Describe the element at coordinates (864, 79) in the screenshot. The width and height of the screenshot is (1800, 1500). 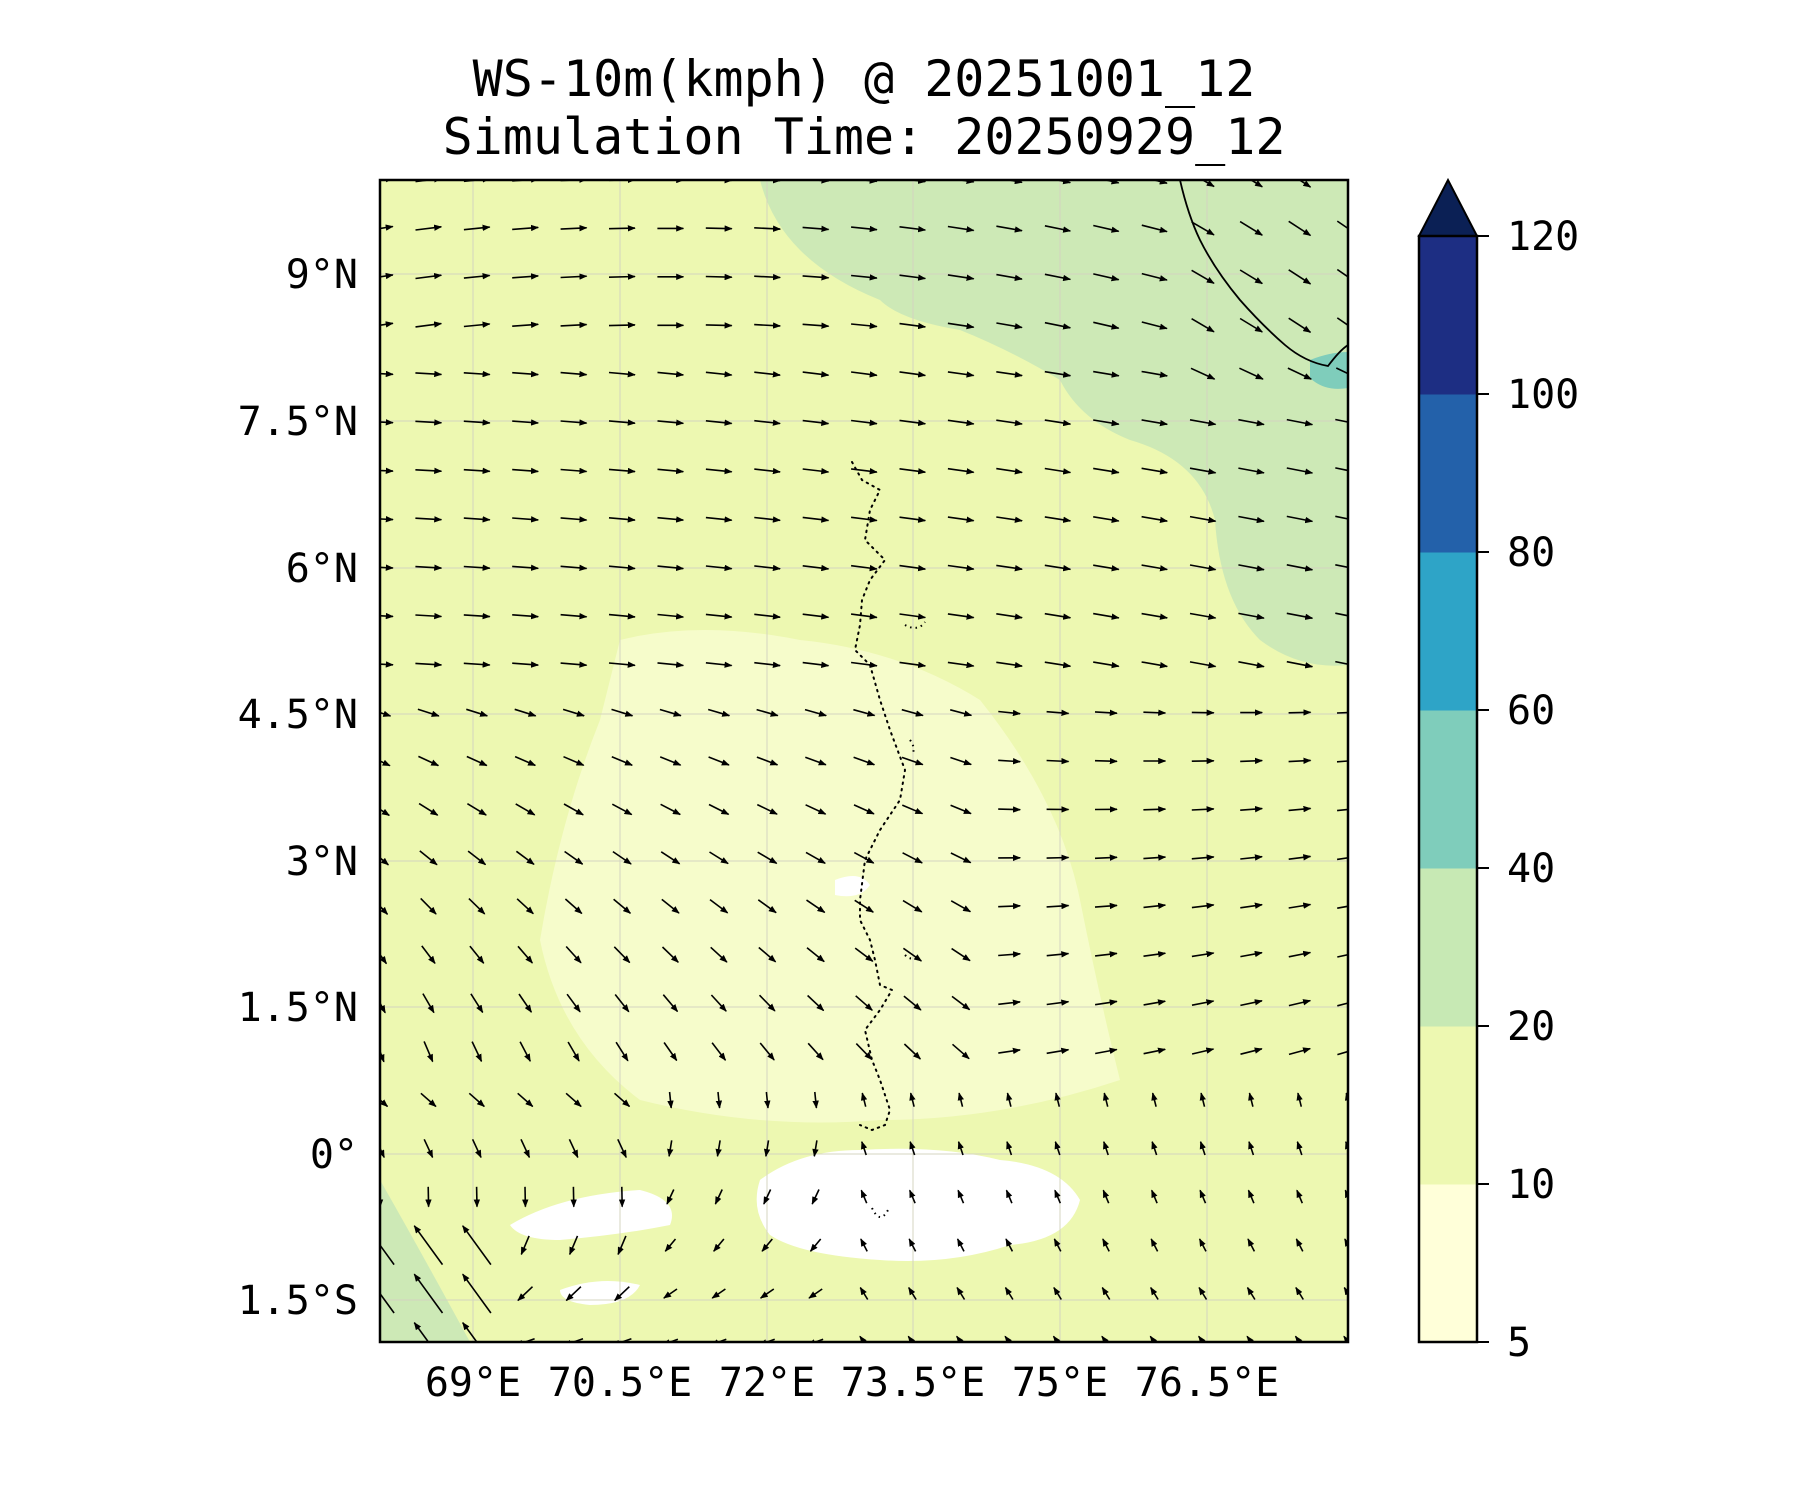
I see `chart-title: WS-10m(kmph) @ 20251001_12` at that location.